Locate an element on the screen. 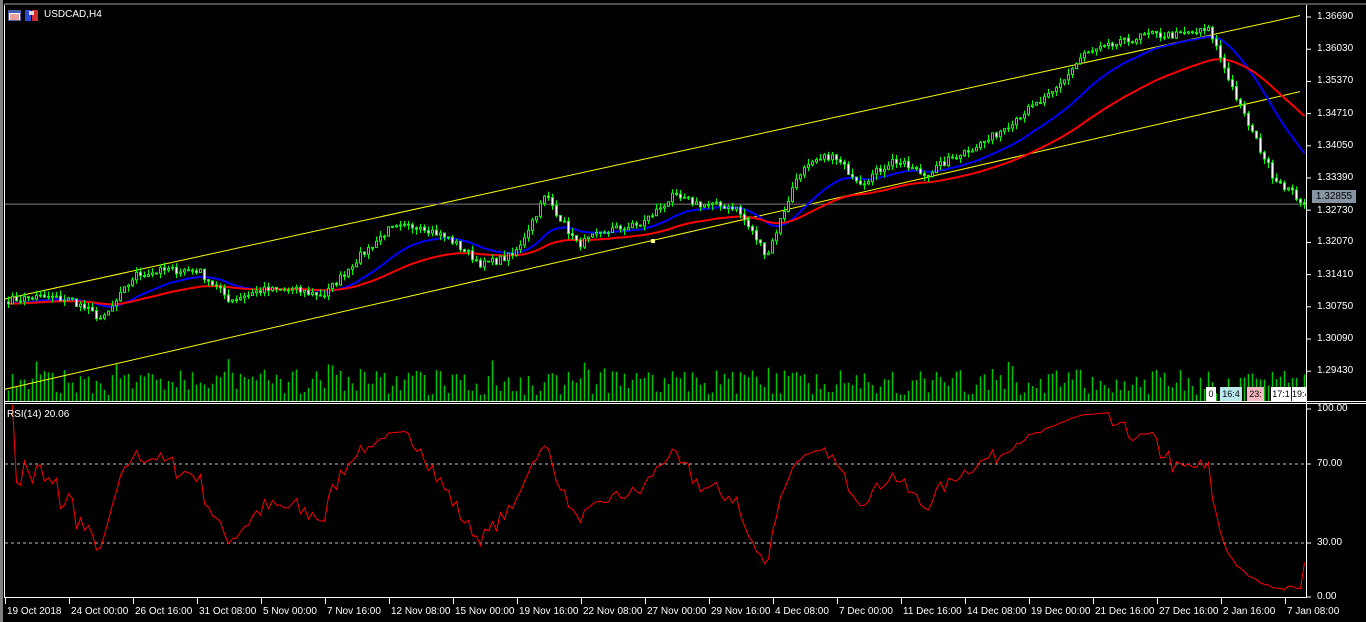 This screenshot has width=1366, height=622. object-anchor-marker is located at coordinates (653, 241).